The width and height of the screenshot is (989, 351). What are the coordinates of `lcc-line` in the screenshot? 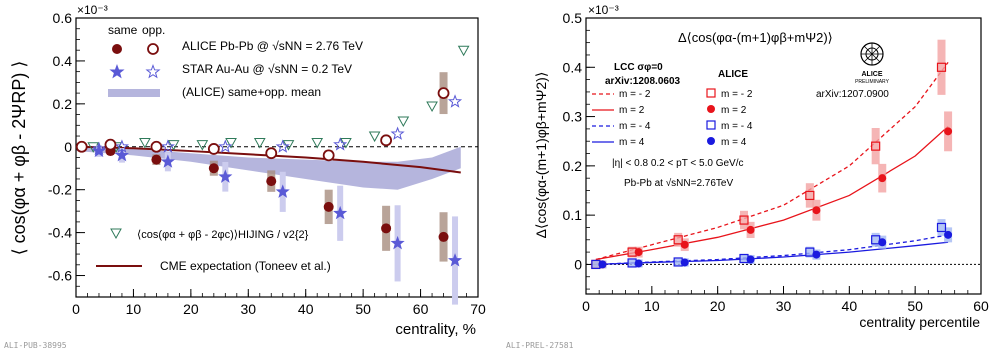 It's located at (772, 253).